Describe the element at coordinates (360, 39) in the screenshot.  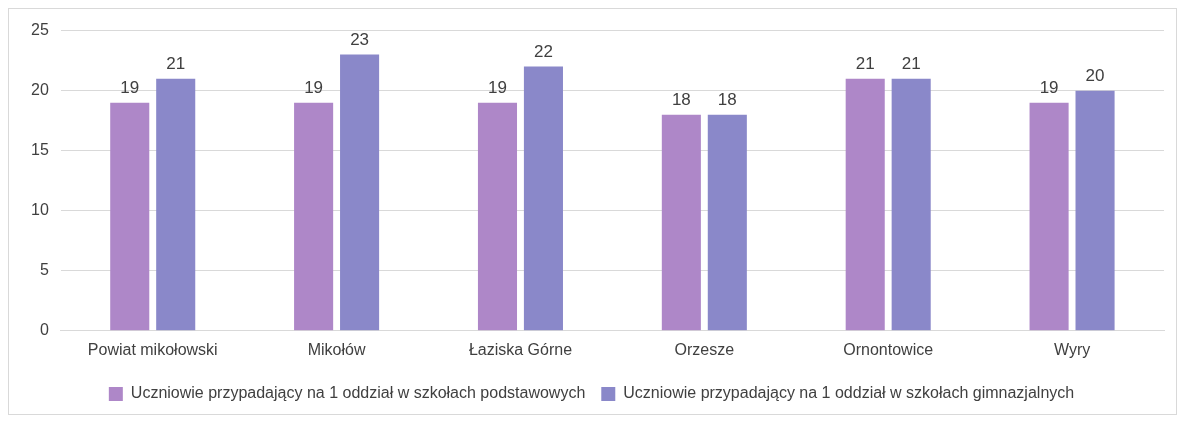
I see `data-label: 23` at that location.